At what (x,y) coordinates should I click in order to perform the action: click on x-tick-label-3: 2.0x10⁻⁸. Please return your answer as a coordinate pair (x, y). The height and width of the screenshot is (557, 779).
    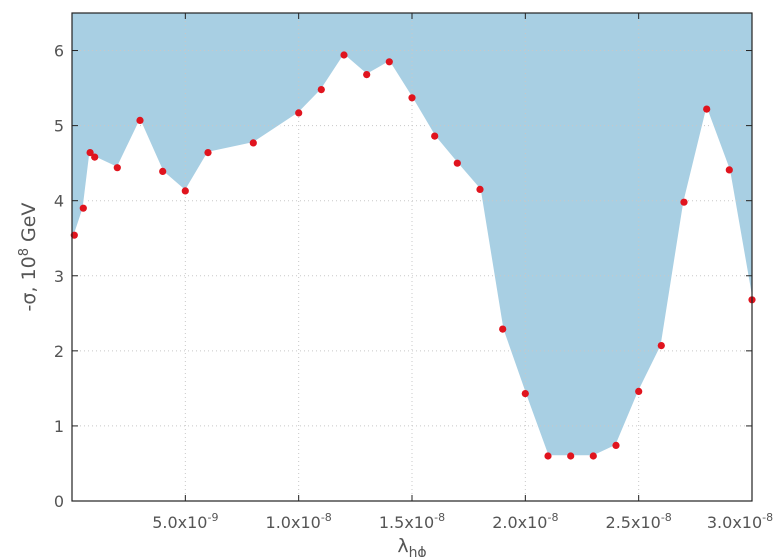
    Looking at the image, I should click on (525, 521).